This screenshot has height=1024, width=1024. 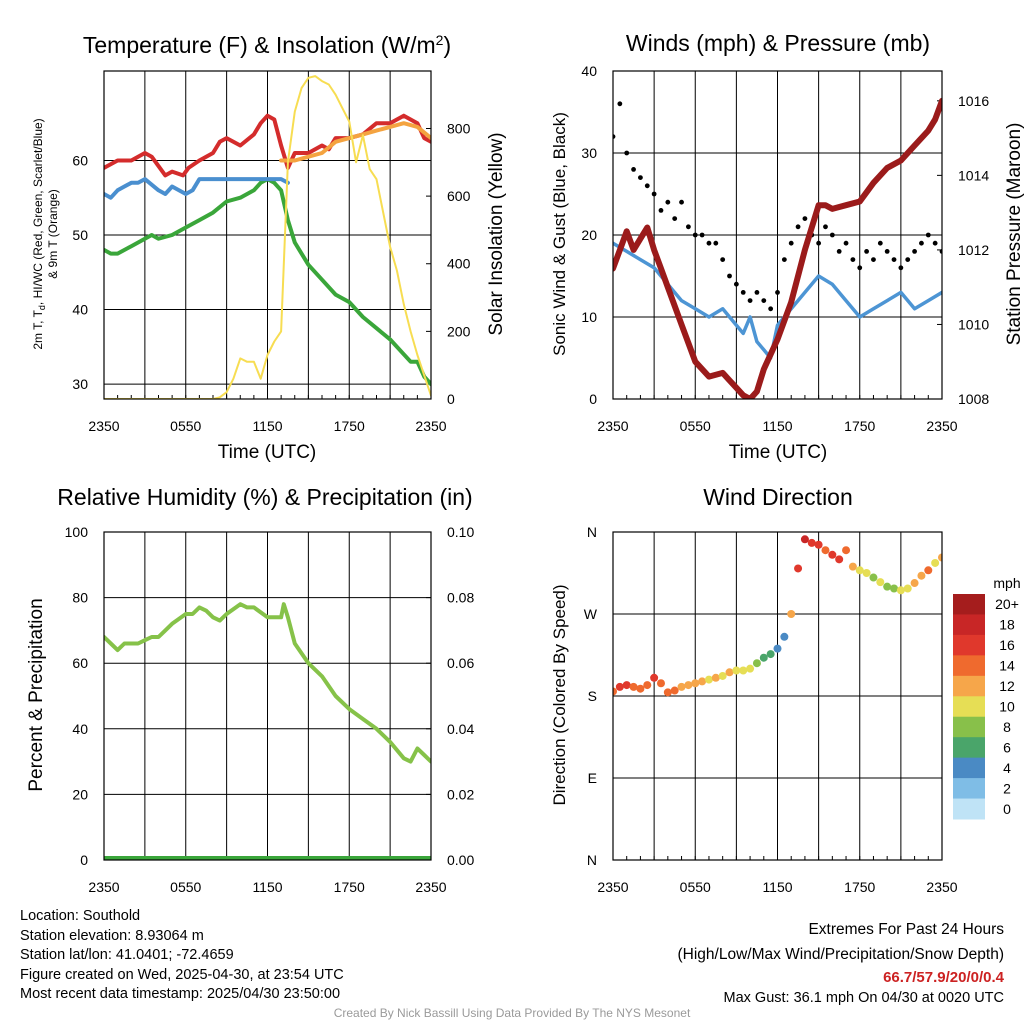 What do you see at coordinates (906, 929) in the screenshot?
I see `extremes-title: Extremes For Past 24 Hours` at bounding box center [906, 929].